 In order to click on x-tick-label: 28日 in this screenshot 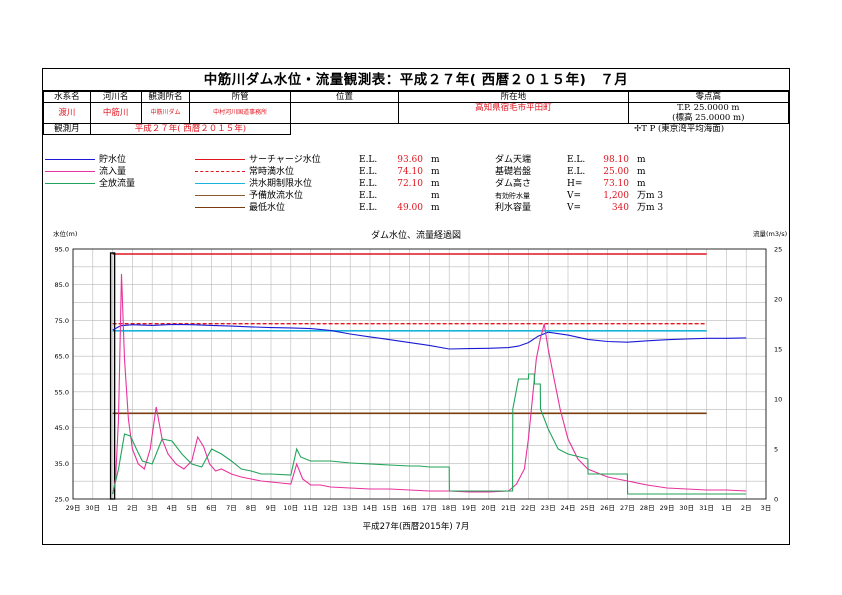, I will do `click(647, 508)`.